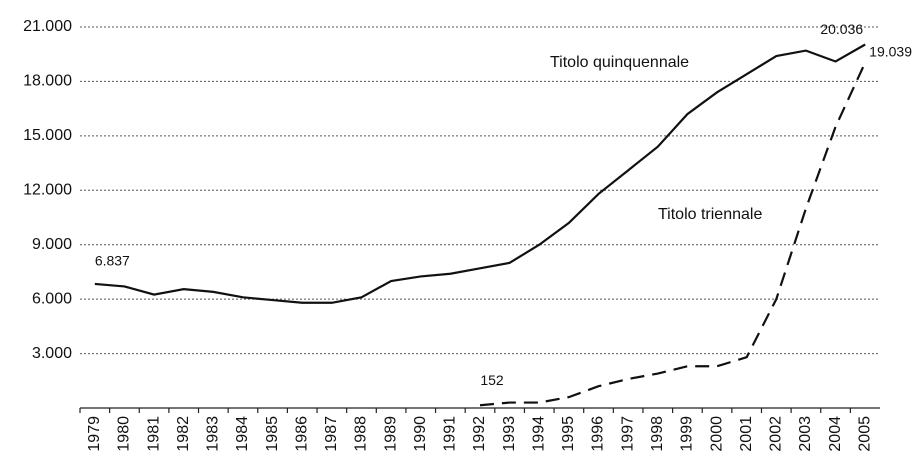  What do you see at coordinates (124, 434) in the screenshot?
I see `x-tick-label: 1980` at bounding box center [124, 434].